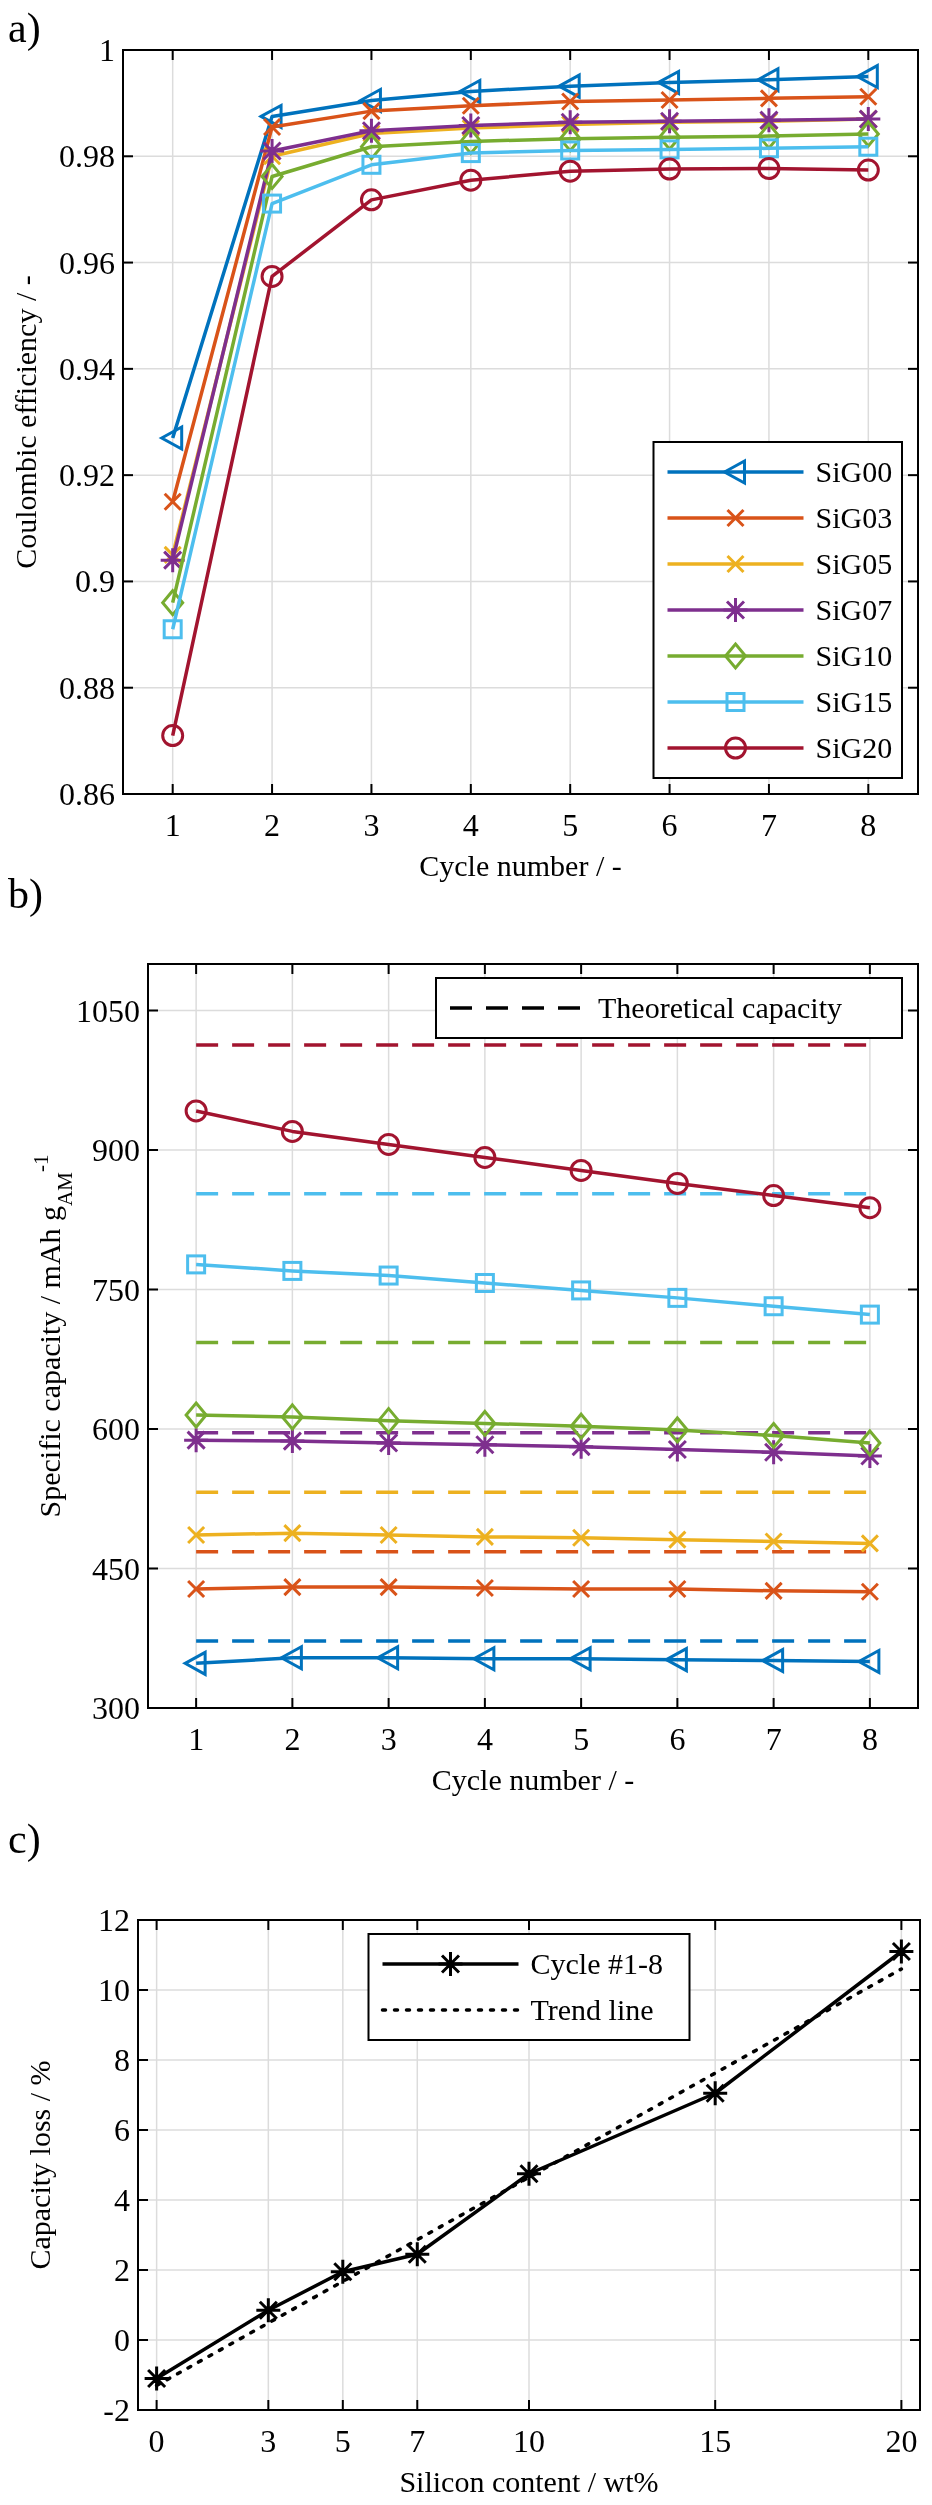  I want to click on chart-title: b), so click(25, 894).